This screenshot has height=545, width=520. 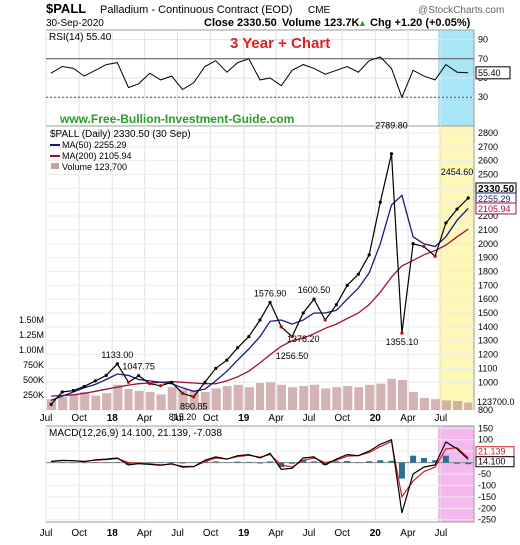 I want to click on volume-tick-label: 250K, so click(x=33, y=395).